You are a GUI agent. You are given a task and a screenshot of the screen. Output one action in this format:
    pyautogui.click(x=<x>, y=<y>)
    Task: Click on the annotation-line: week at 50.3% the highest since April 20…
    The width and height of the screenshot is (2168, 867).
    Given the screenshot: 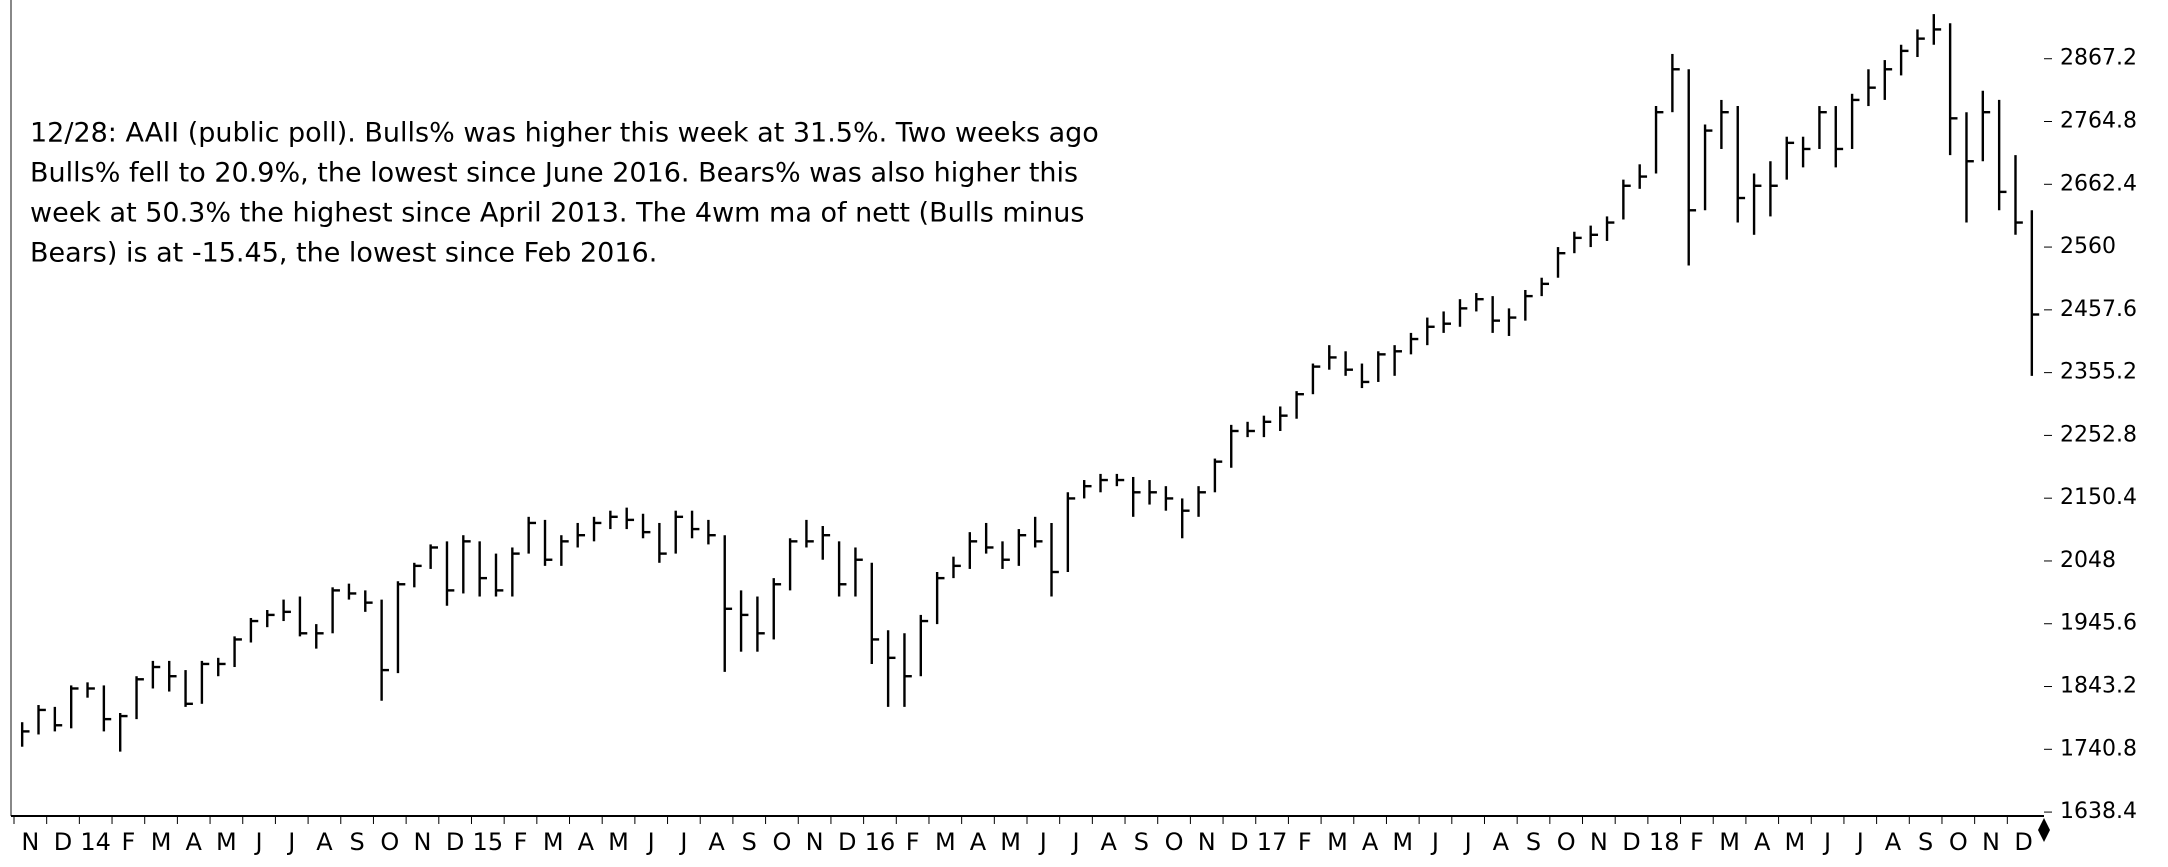 What is the action you would take?
    pyautogui.click(x=557, y=213)
    